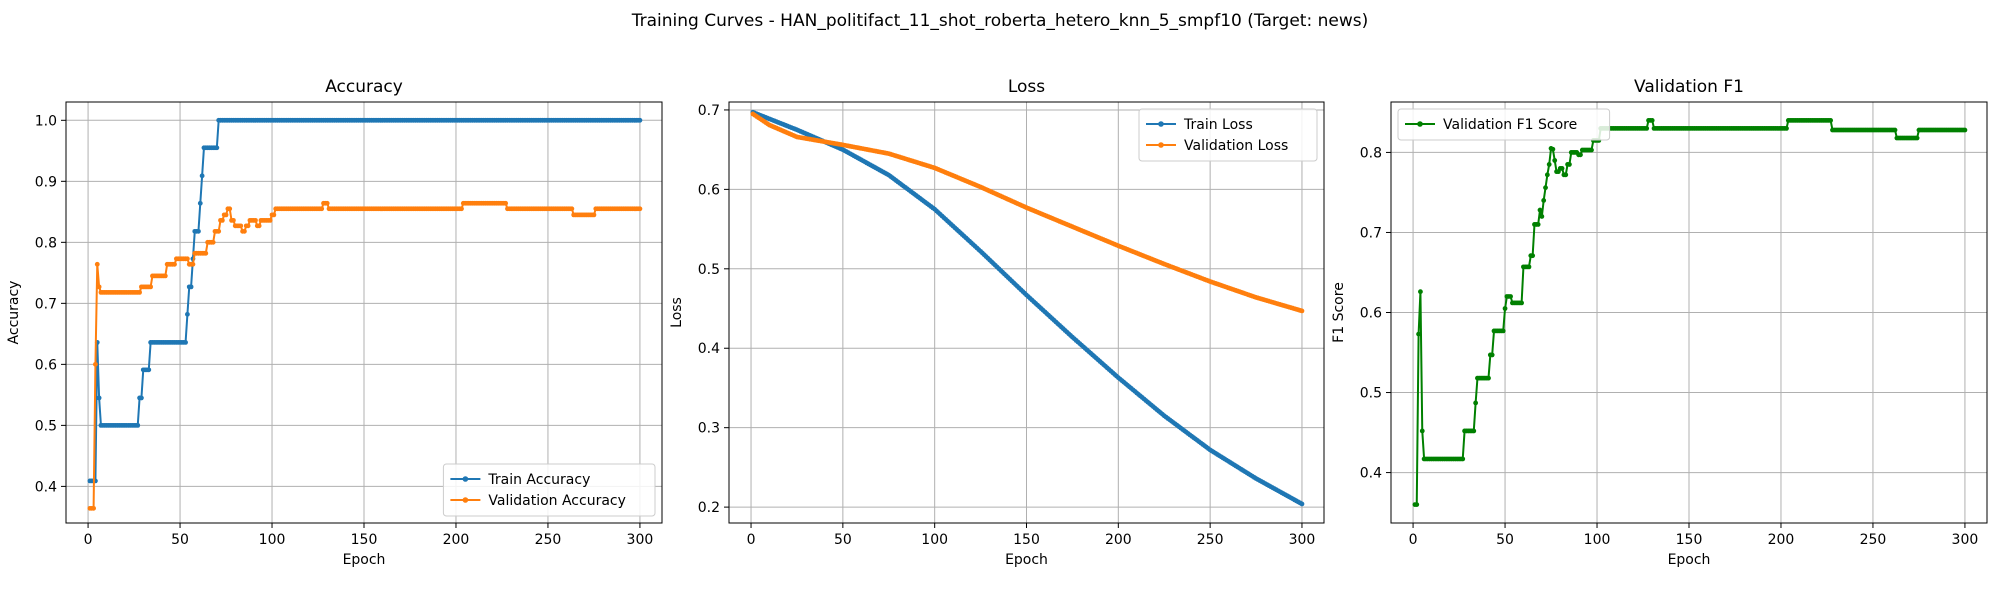  Describe the element at coordinates (1026, 87) in the screenshot. I see `subplot-title: Loss` at that location.